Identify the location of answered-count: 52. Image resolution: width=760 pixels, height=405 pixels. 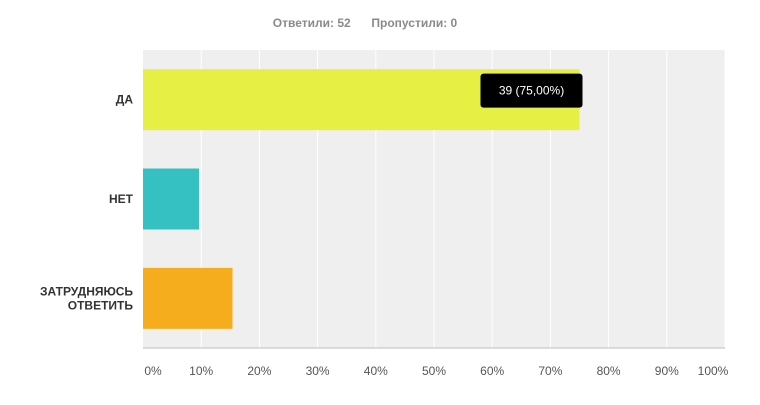
(344, 23).